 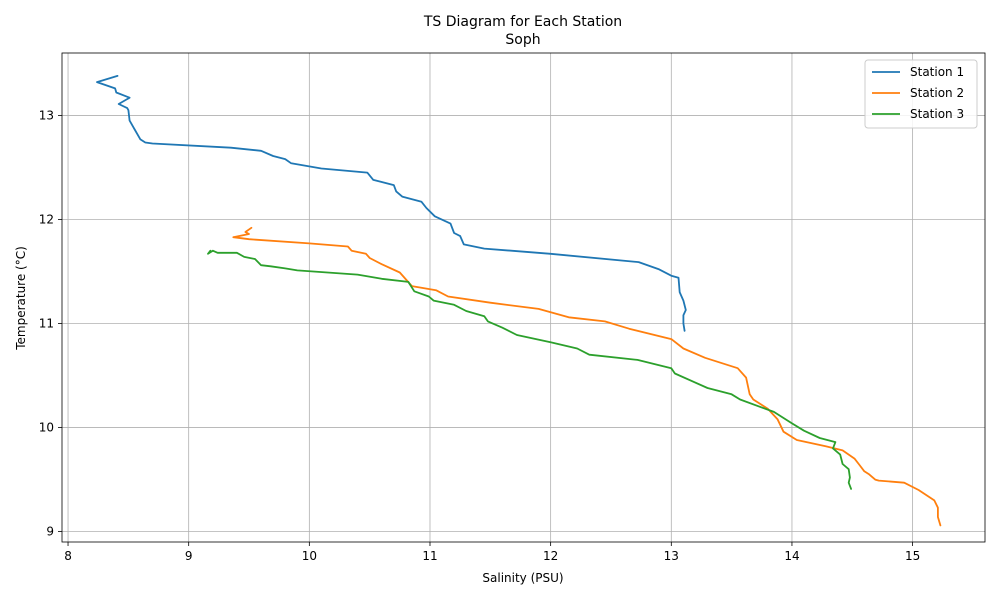 What do you see at coordinates (46, 219) in the screenshot?
I see `y-tick-label: 12` at bounding box center [46, 219].